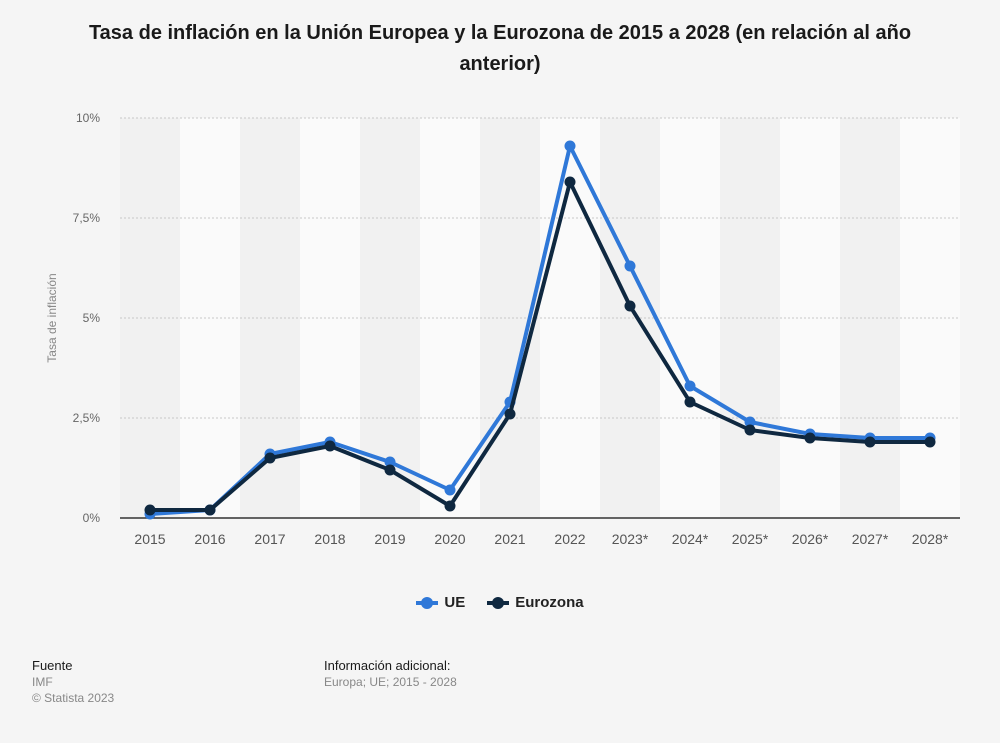  I want to click on y-axis-ticks: 0% 2,5% 5% 7,5% 10%, so click(87, 318).